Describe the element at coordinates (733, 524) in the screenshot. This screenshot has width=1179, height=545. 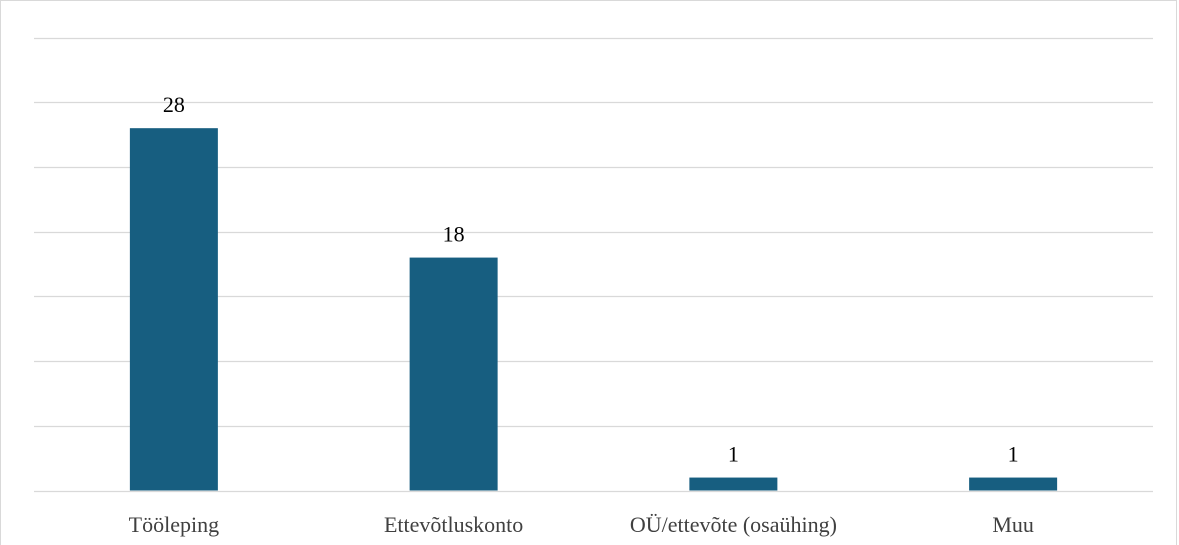
I see `x-tick-label: OÜ/ettevõte (osaühing)` at that location.